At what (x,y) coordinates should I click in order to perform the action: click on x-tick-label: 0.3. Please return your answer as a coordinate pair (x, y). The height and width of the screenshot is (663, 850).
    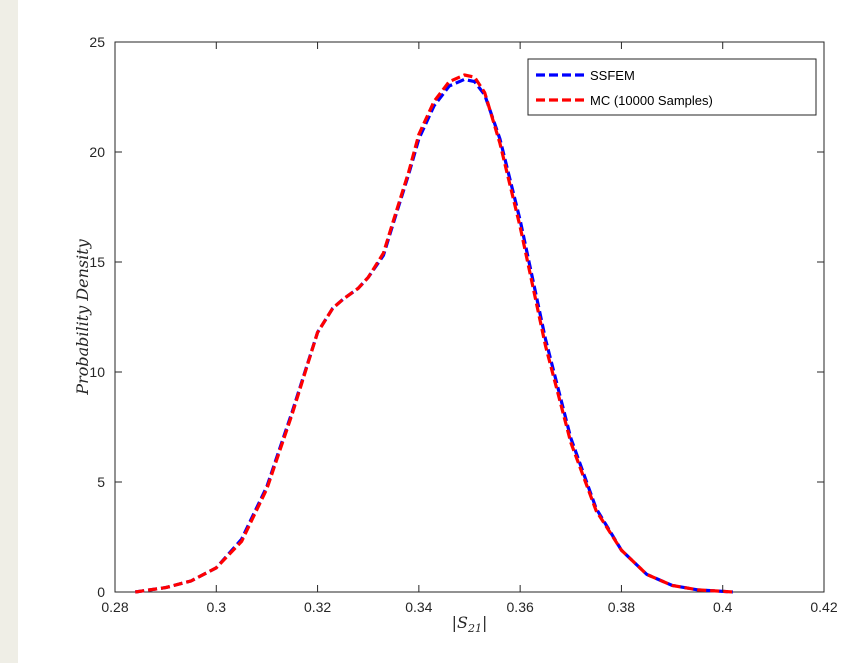
    Looking at the image, I should click on (217, 607).